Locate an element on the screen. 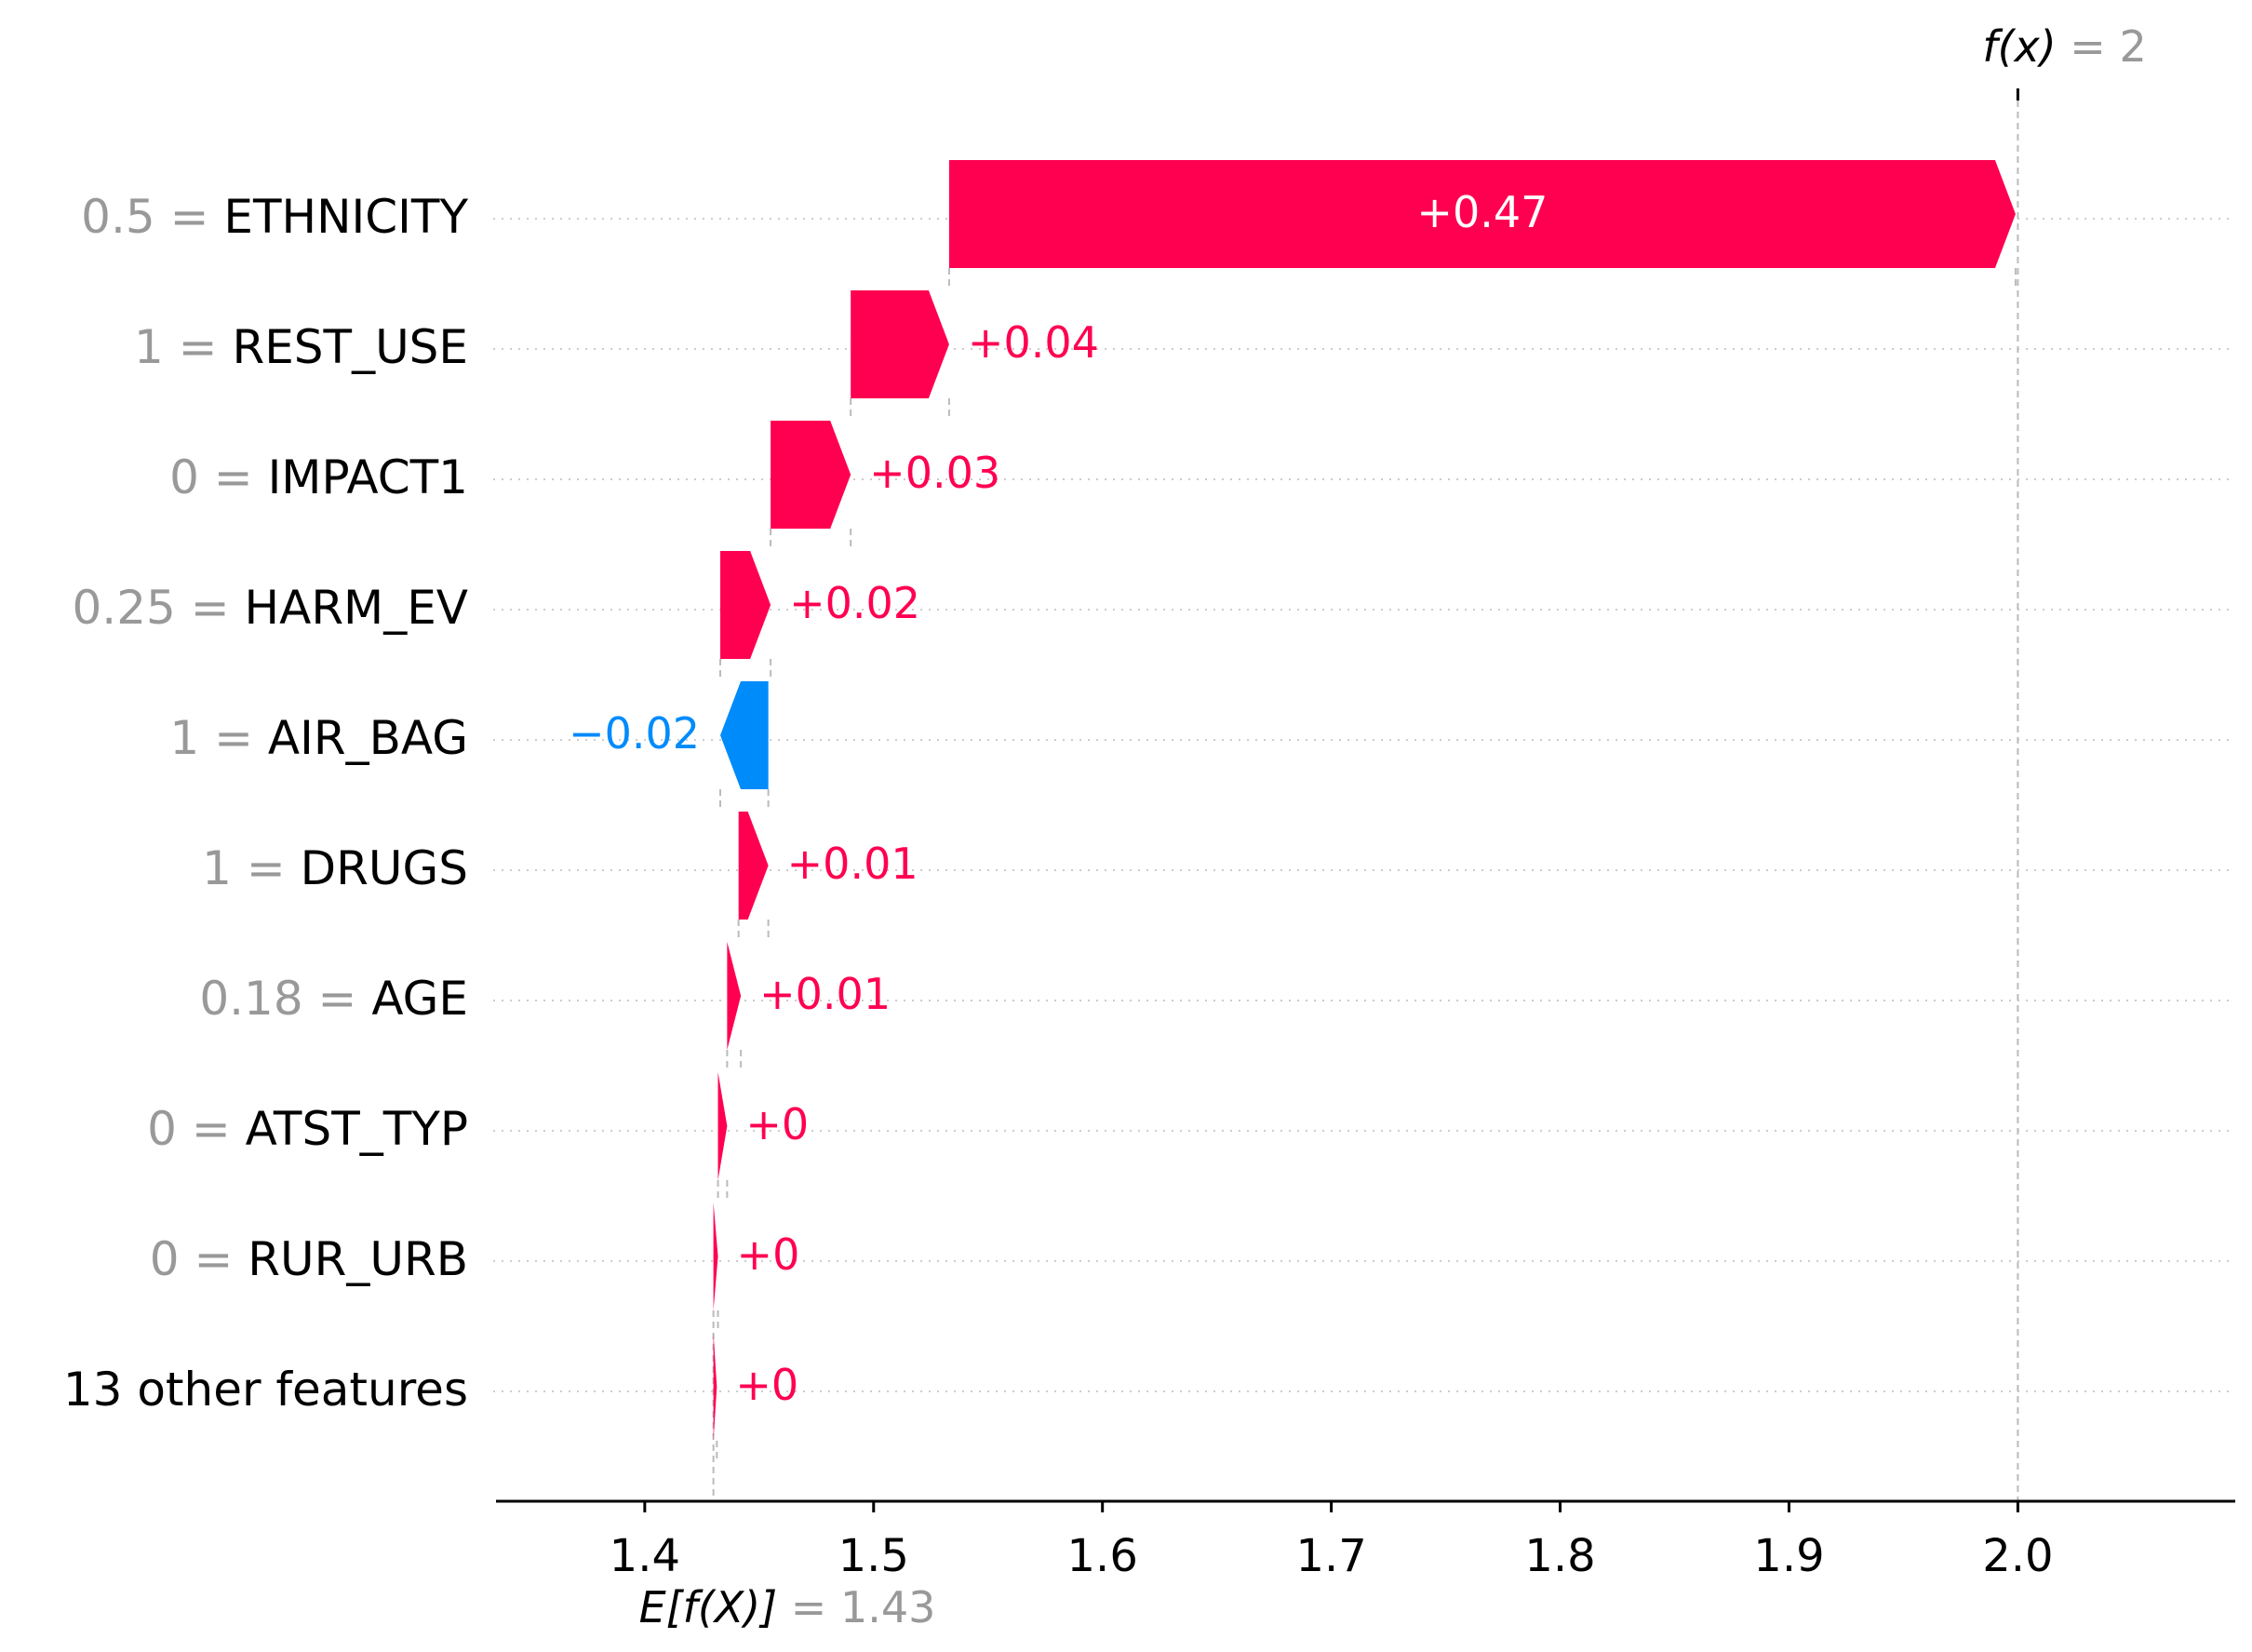 The height and width of the screenshot is (1652, 2252). bar-value-label: +0.47 is located at coordinates (1482, 212).